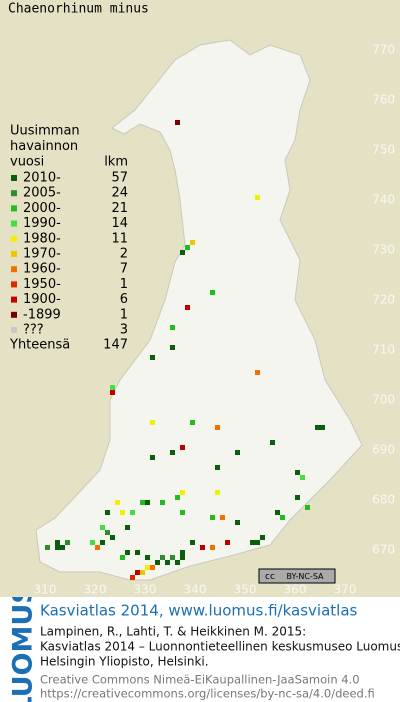 The image size is (400, 702). I want to click on x-tick-label: 360, so click(295, 590).